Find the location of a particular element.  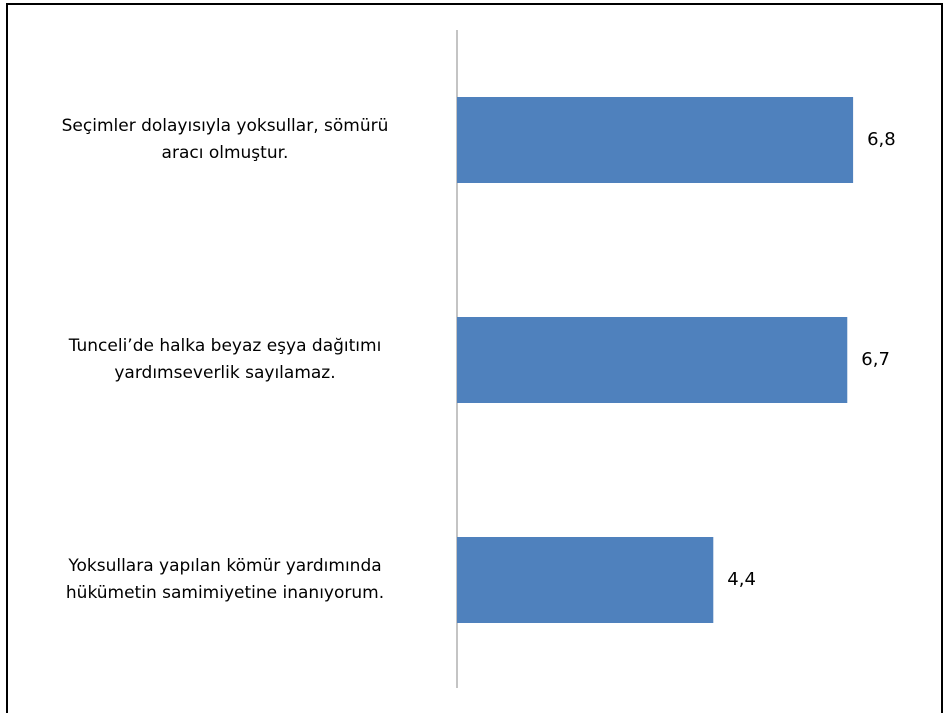

value-label: 6,7 is located at coordinates (875, 359).